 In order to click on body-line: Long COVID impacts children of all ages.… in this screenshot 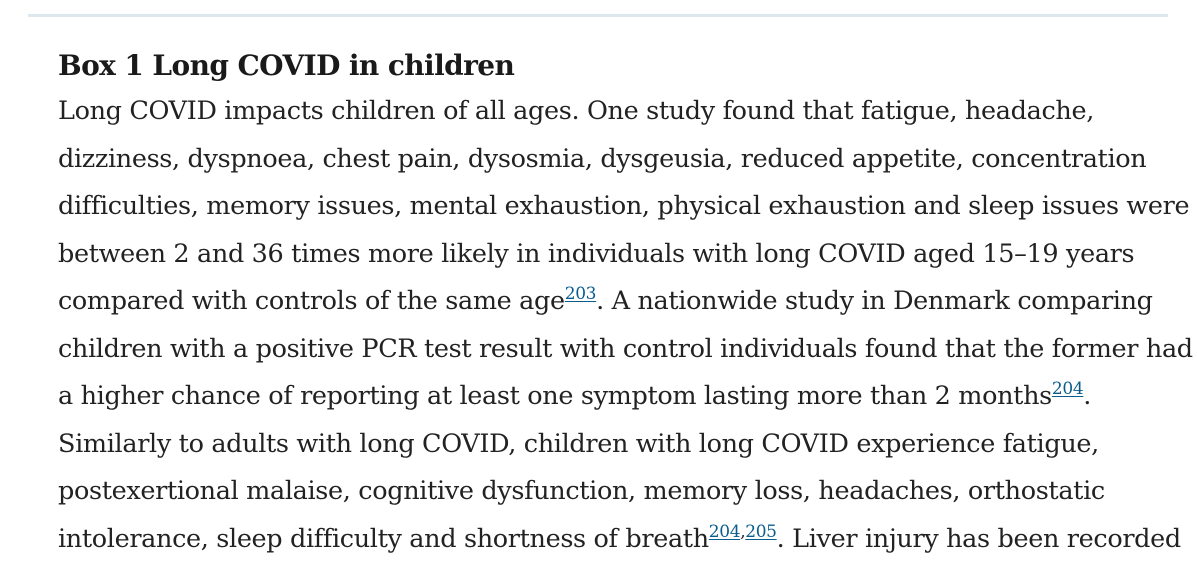, I will do `click(608, 112)`.